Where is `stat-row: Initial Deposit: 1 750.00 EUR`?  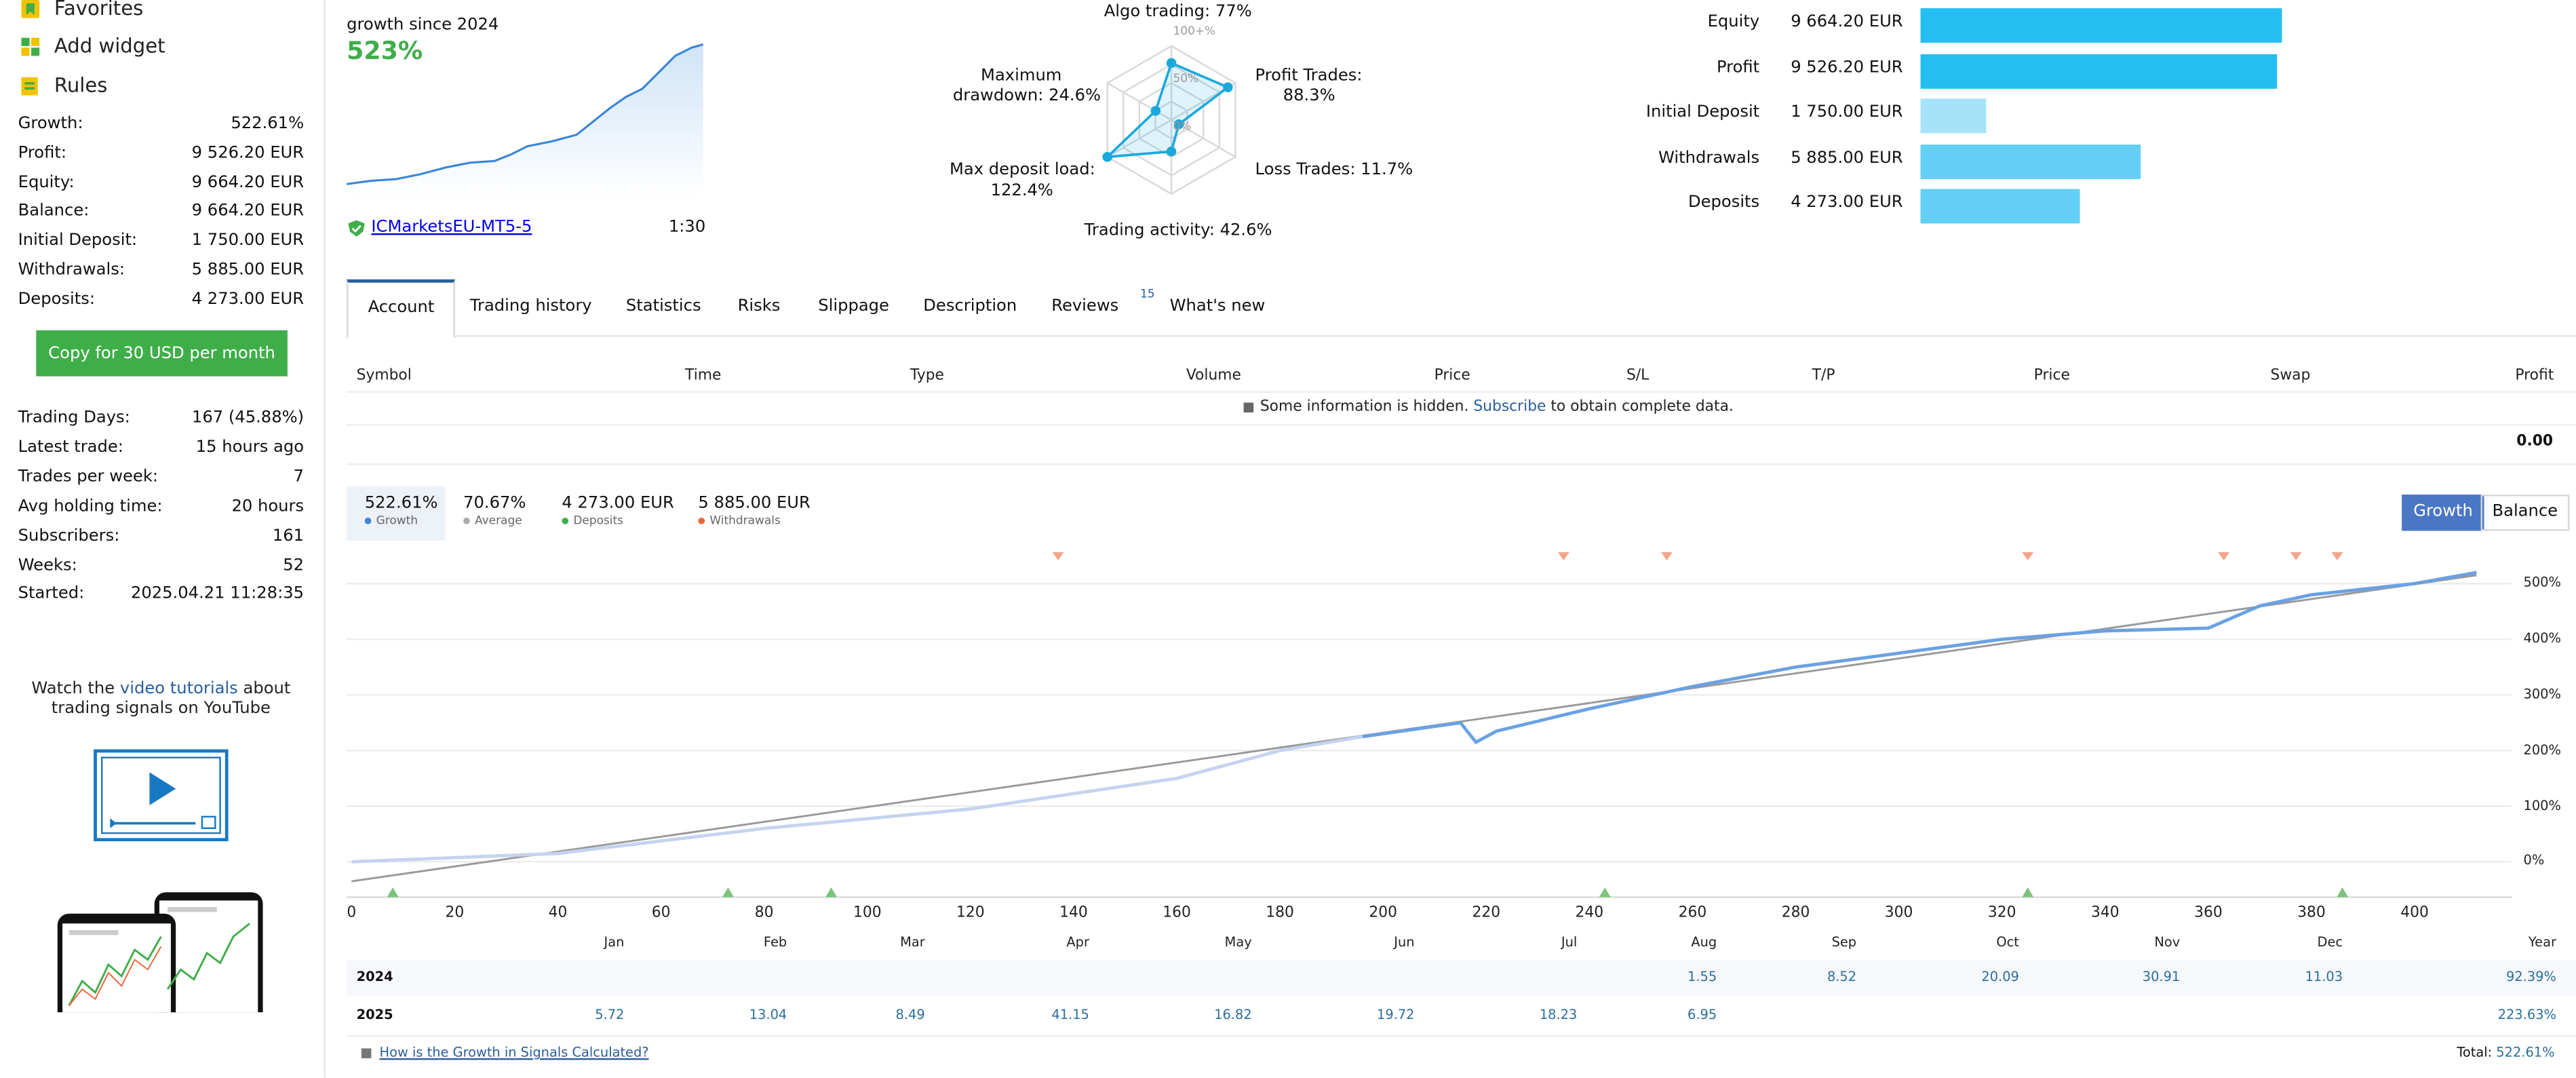
stat-row: Initial Deposit: 1 750.00 EUR is located at coordinates (161, 241).